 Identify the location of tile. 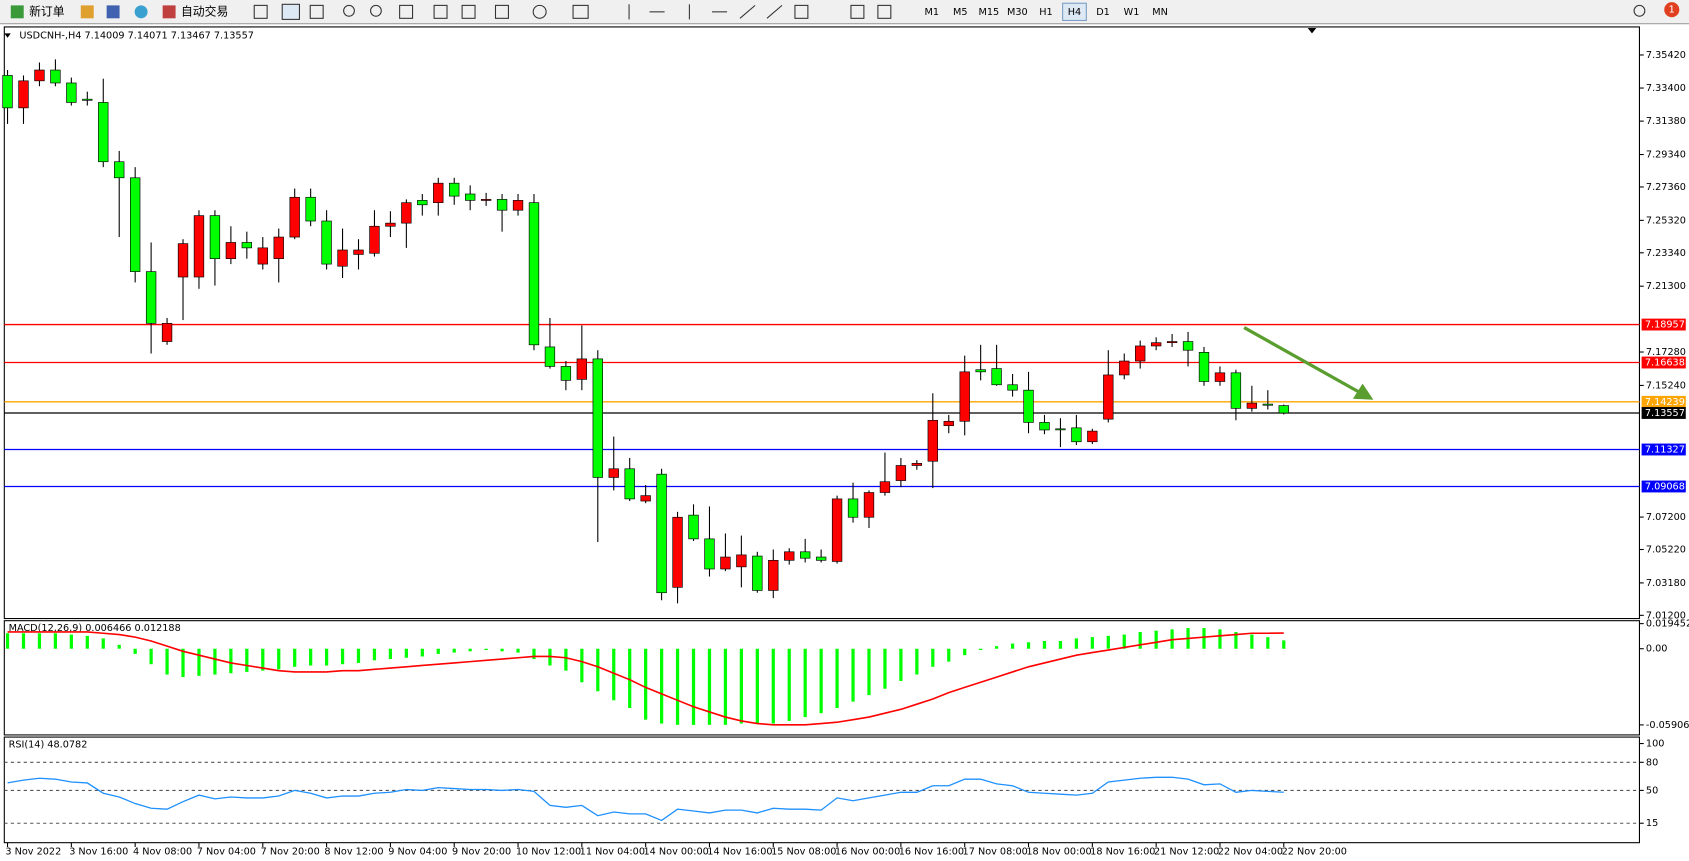
(406, 11).